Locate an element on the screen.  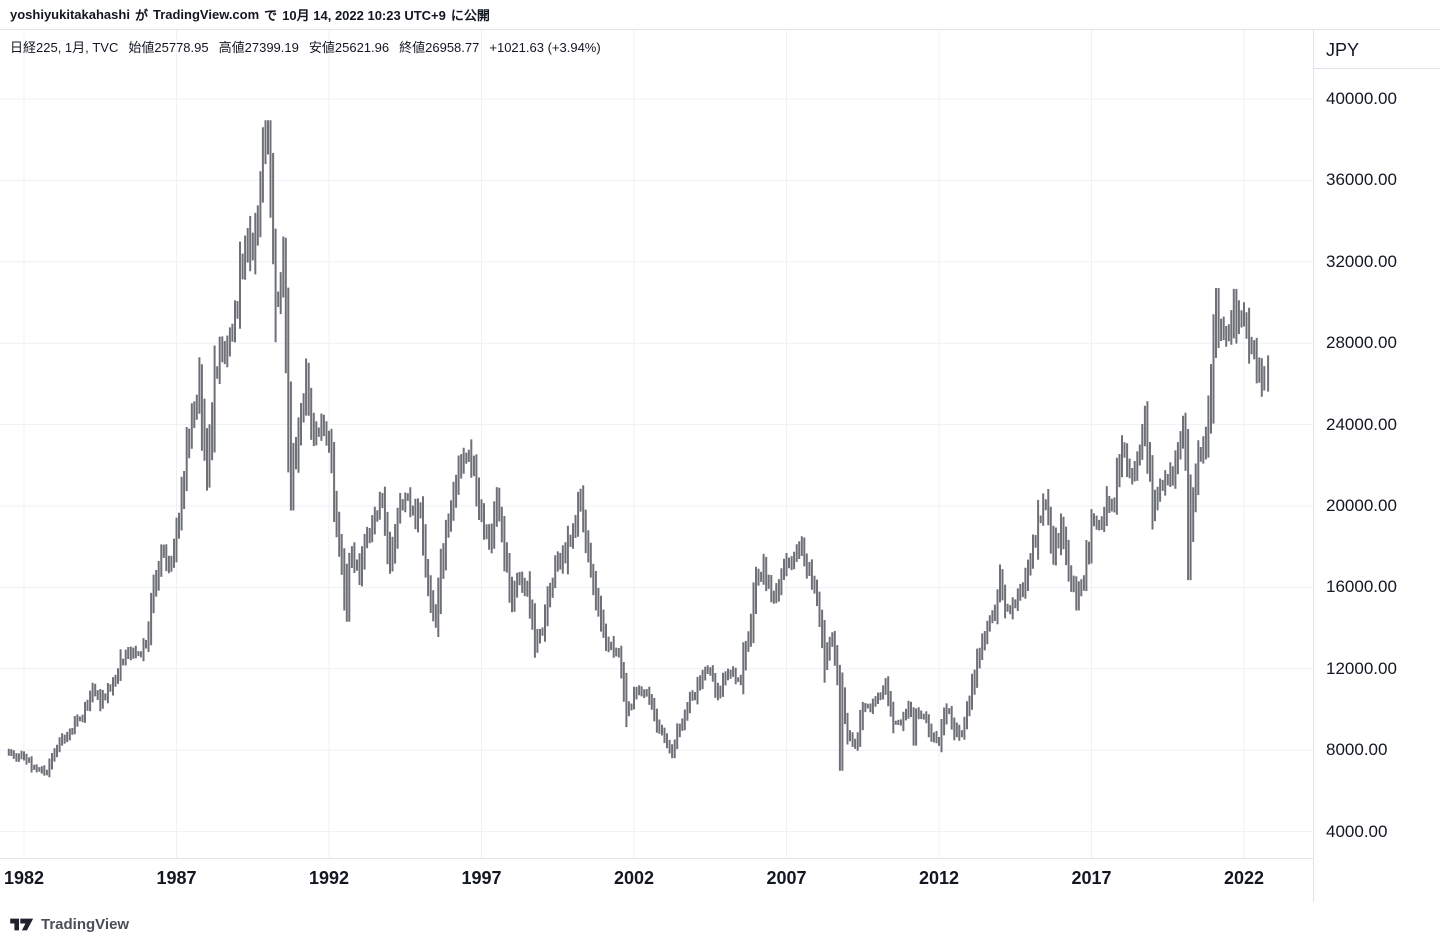
attribution-timestamp: 10月 14, 2022 10:23 UTC+9 is located at coordinates (364, 15).